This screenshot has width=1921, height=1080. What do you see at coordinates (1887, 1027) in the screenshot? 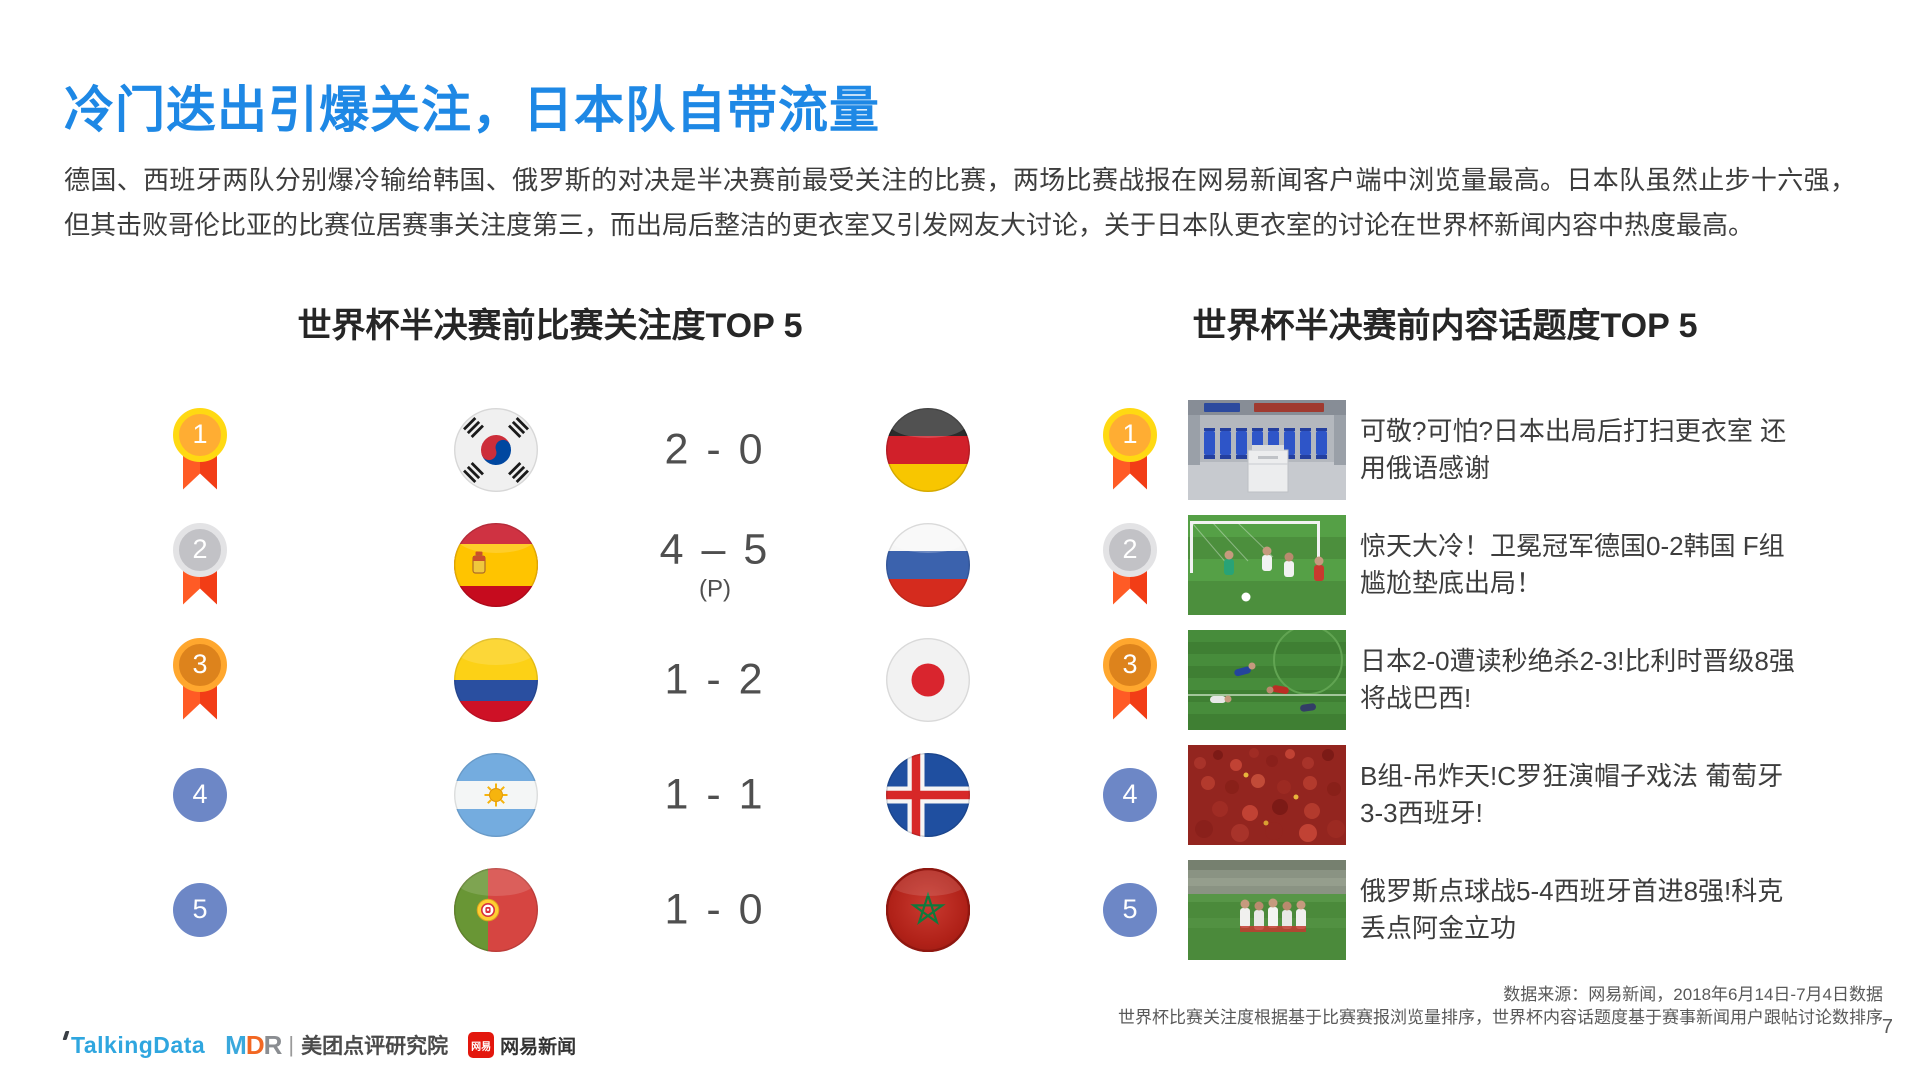
I see `page-number: 7` at bounding box center [1887, 1027].